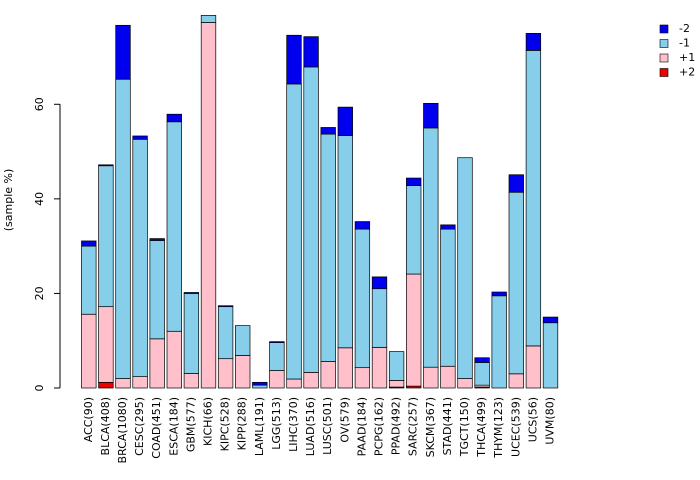 This screenshot has height=480, width=700. What do you see at coordinates (684, 28) in the screenshot?
I see `legend-label: -2` at bounding box center [684, 28].